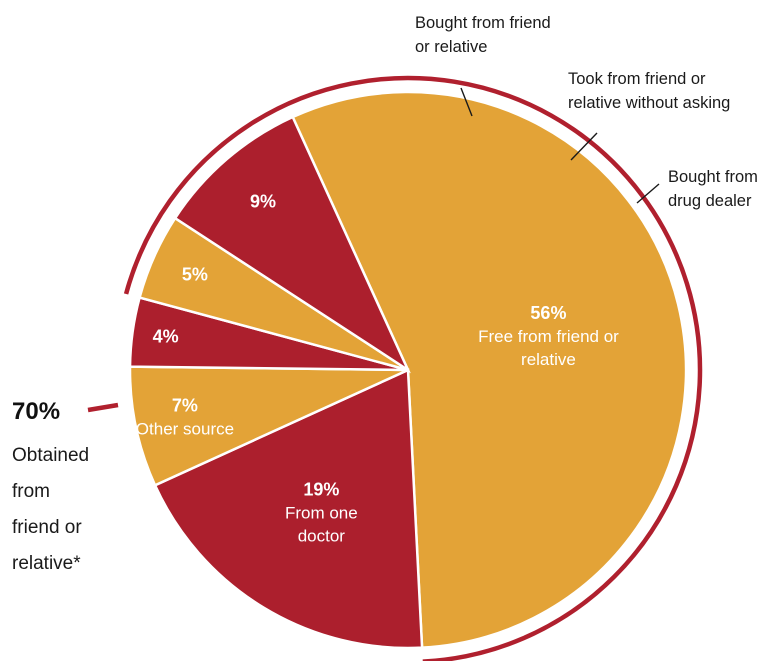  I want to click on slice-other-source, so click(268, 426).